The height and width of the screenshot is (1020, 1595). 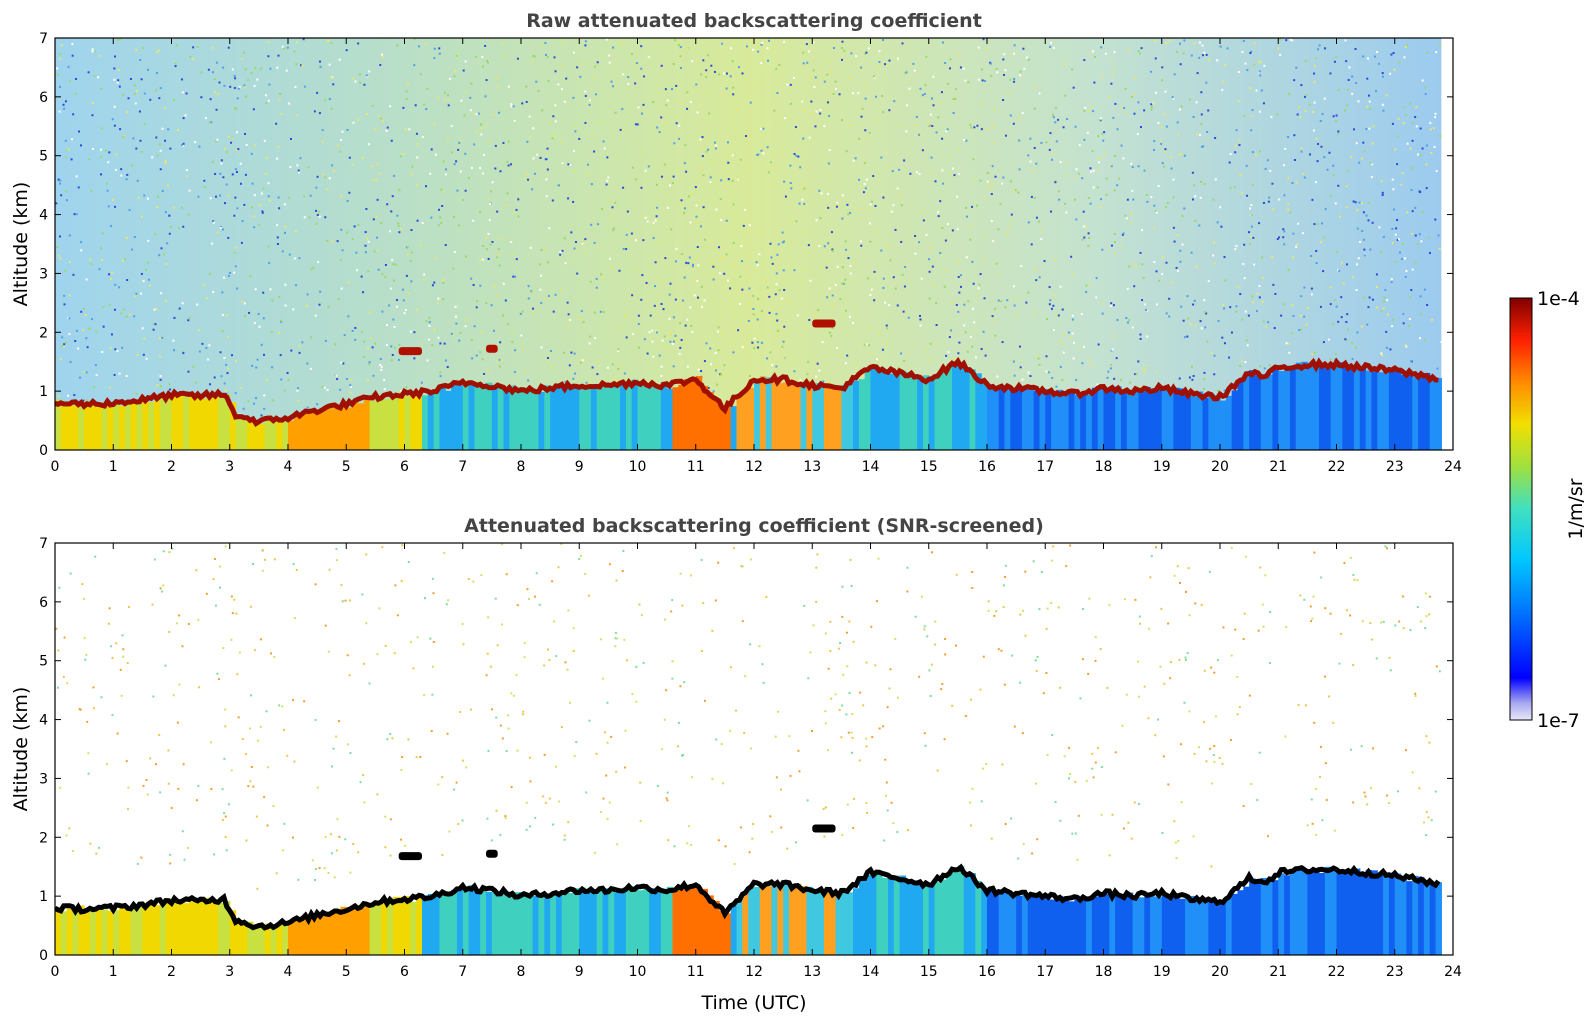 What do you see at coordinates (1395, 467) in the screenshot?
I see `x-tick-label: 23` at bounding box center [1395, 467].